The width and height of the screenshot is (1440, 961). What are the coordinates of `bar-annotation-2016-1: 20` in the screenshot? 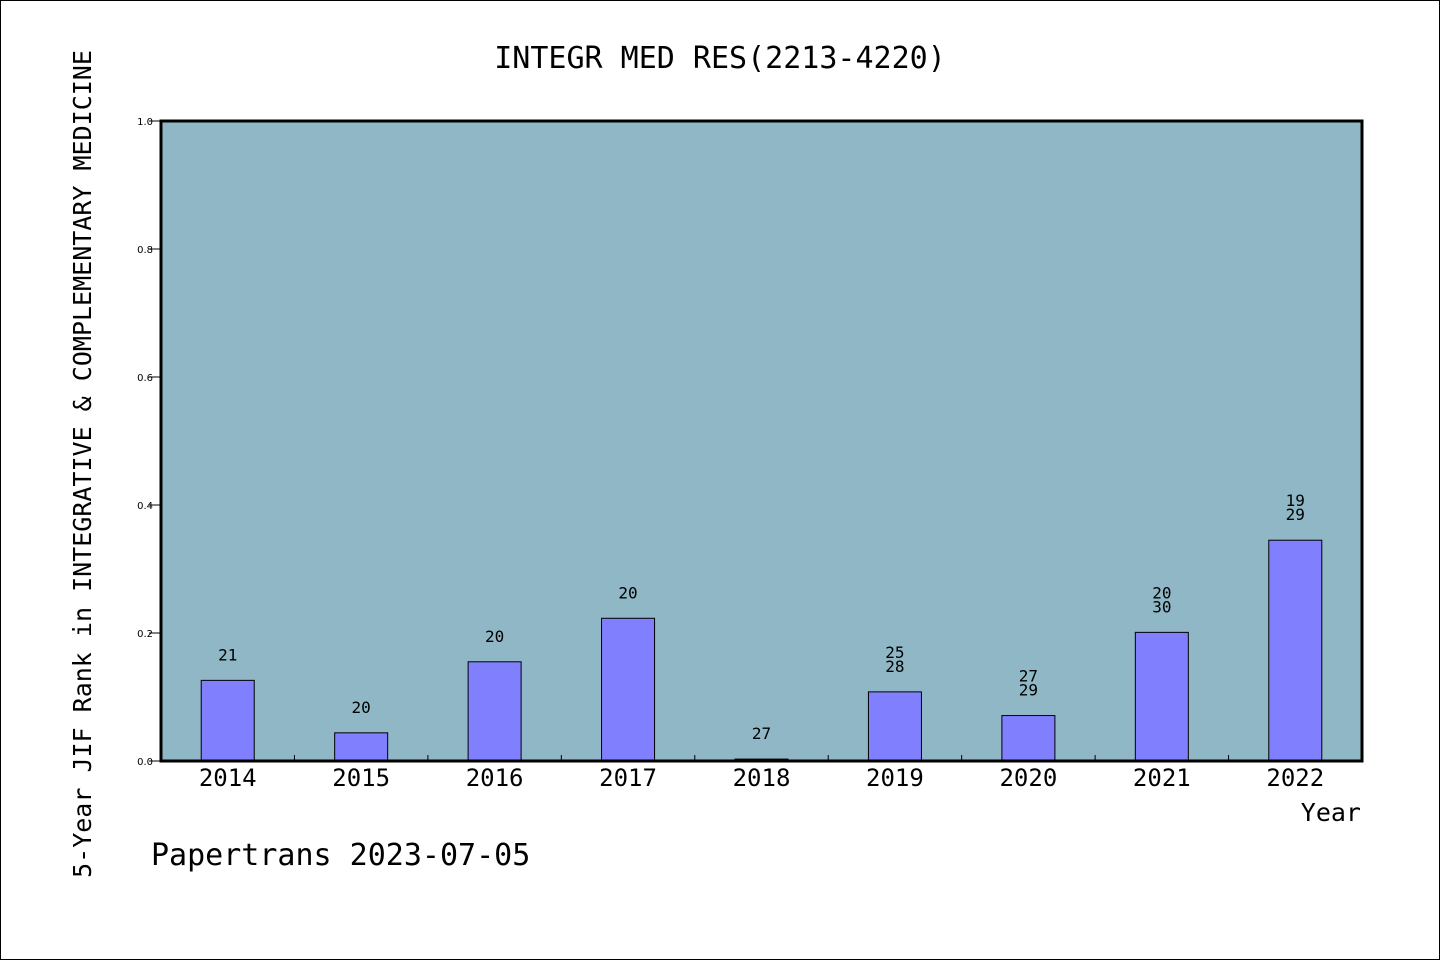 It's located at (494, 636).